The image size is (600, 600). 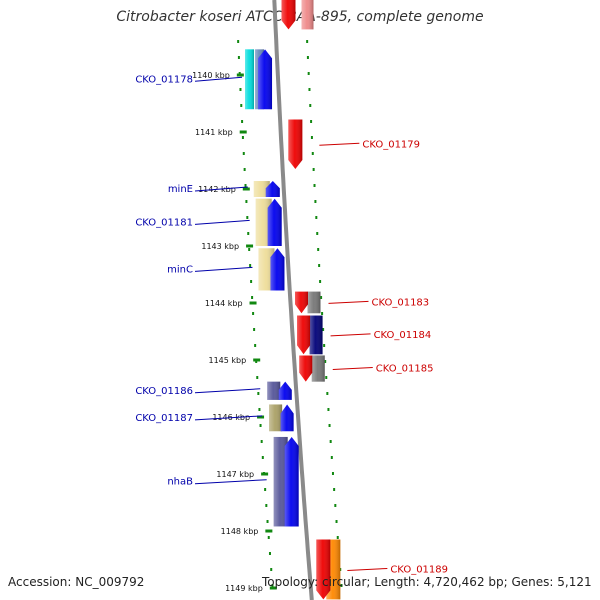 I want to click on accession-text: Accession: NC_009792, so click(x=76, y=582).